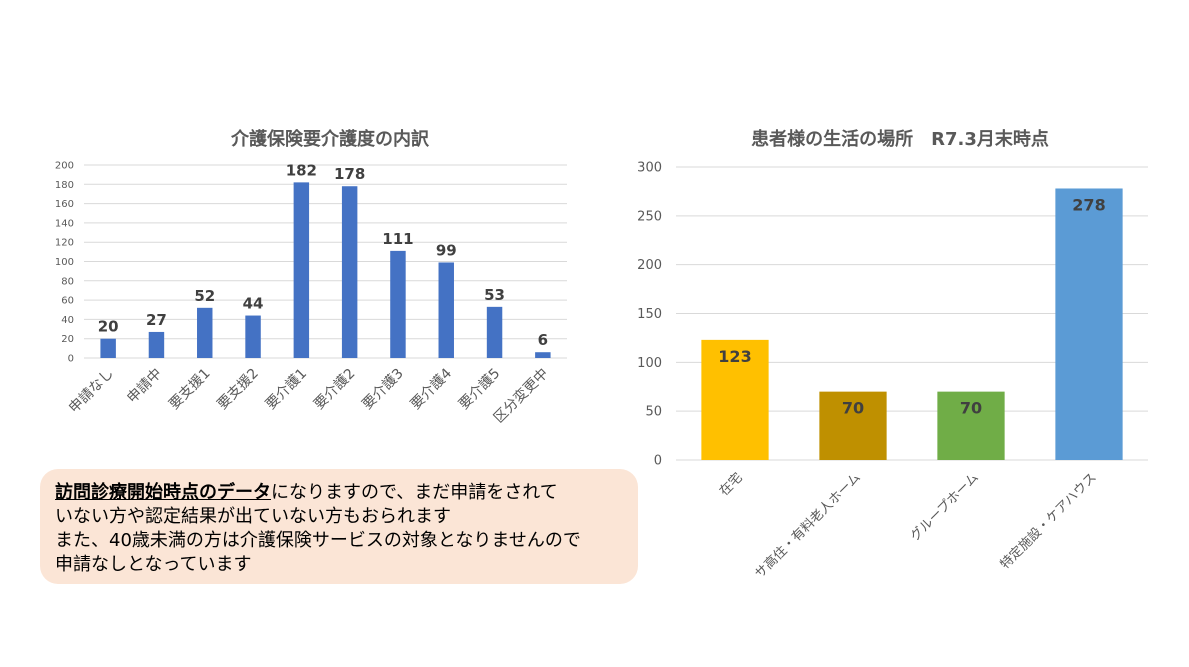 The height and width of the screenshot is (667, 1189). Describe the element at coordinates (397, 239) in the screenshot. I see `care-level-data-label: 111` at that location.